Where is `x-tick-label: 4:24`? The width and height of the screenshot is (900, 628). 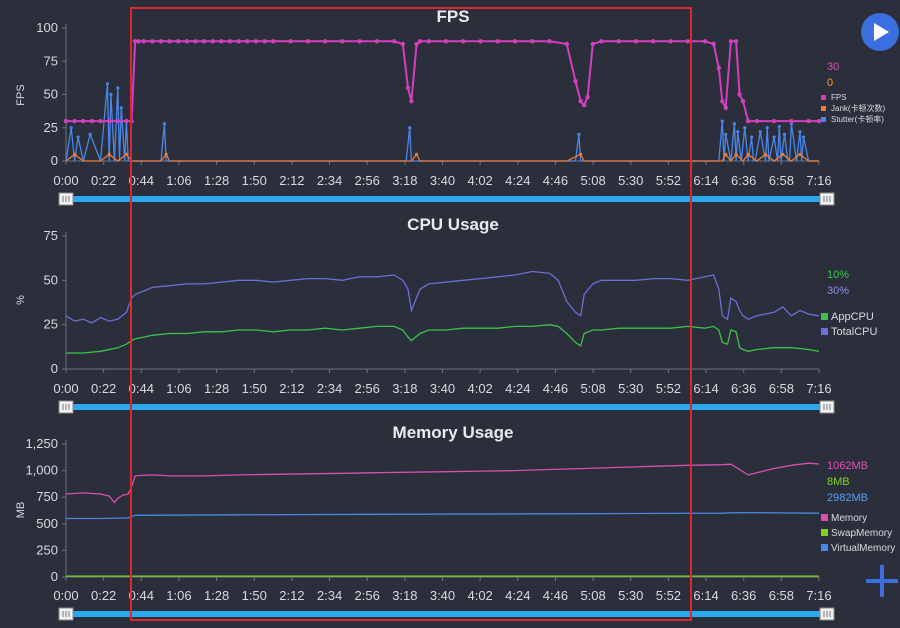
x-tick-label: 4:24 is located at coordinates (517, 388).